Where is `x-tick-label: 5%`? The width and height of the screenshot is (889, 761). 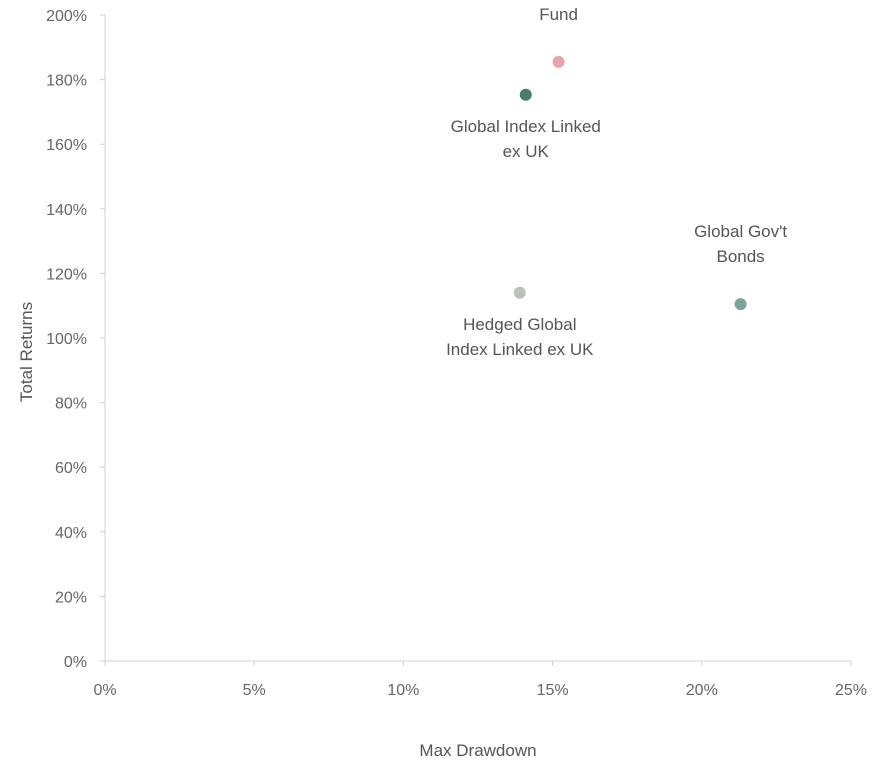
x-tick-label: 5% is located at coordinates (254, 690).